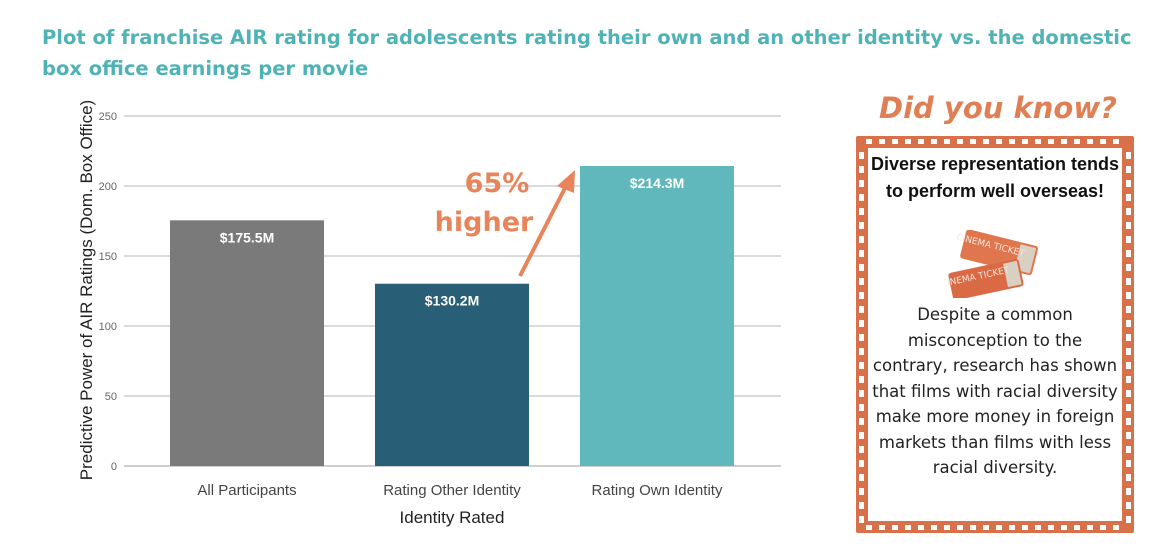 This screenshot has width=1170, height=559. What do you see at coordinates (246, 490) in the screenshot?
I see `x-category-label: All Participants` at bounding box center [246, 490].